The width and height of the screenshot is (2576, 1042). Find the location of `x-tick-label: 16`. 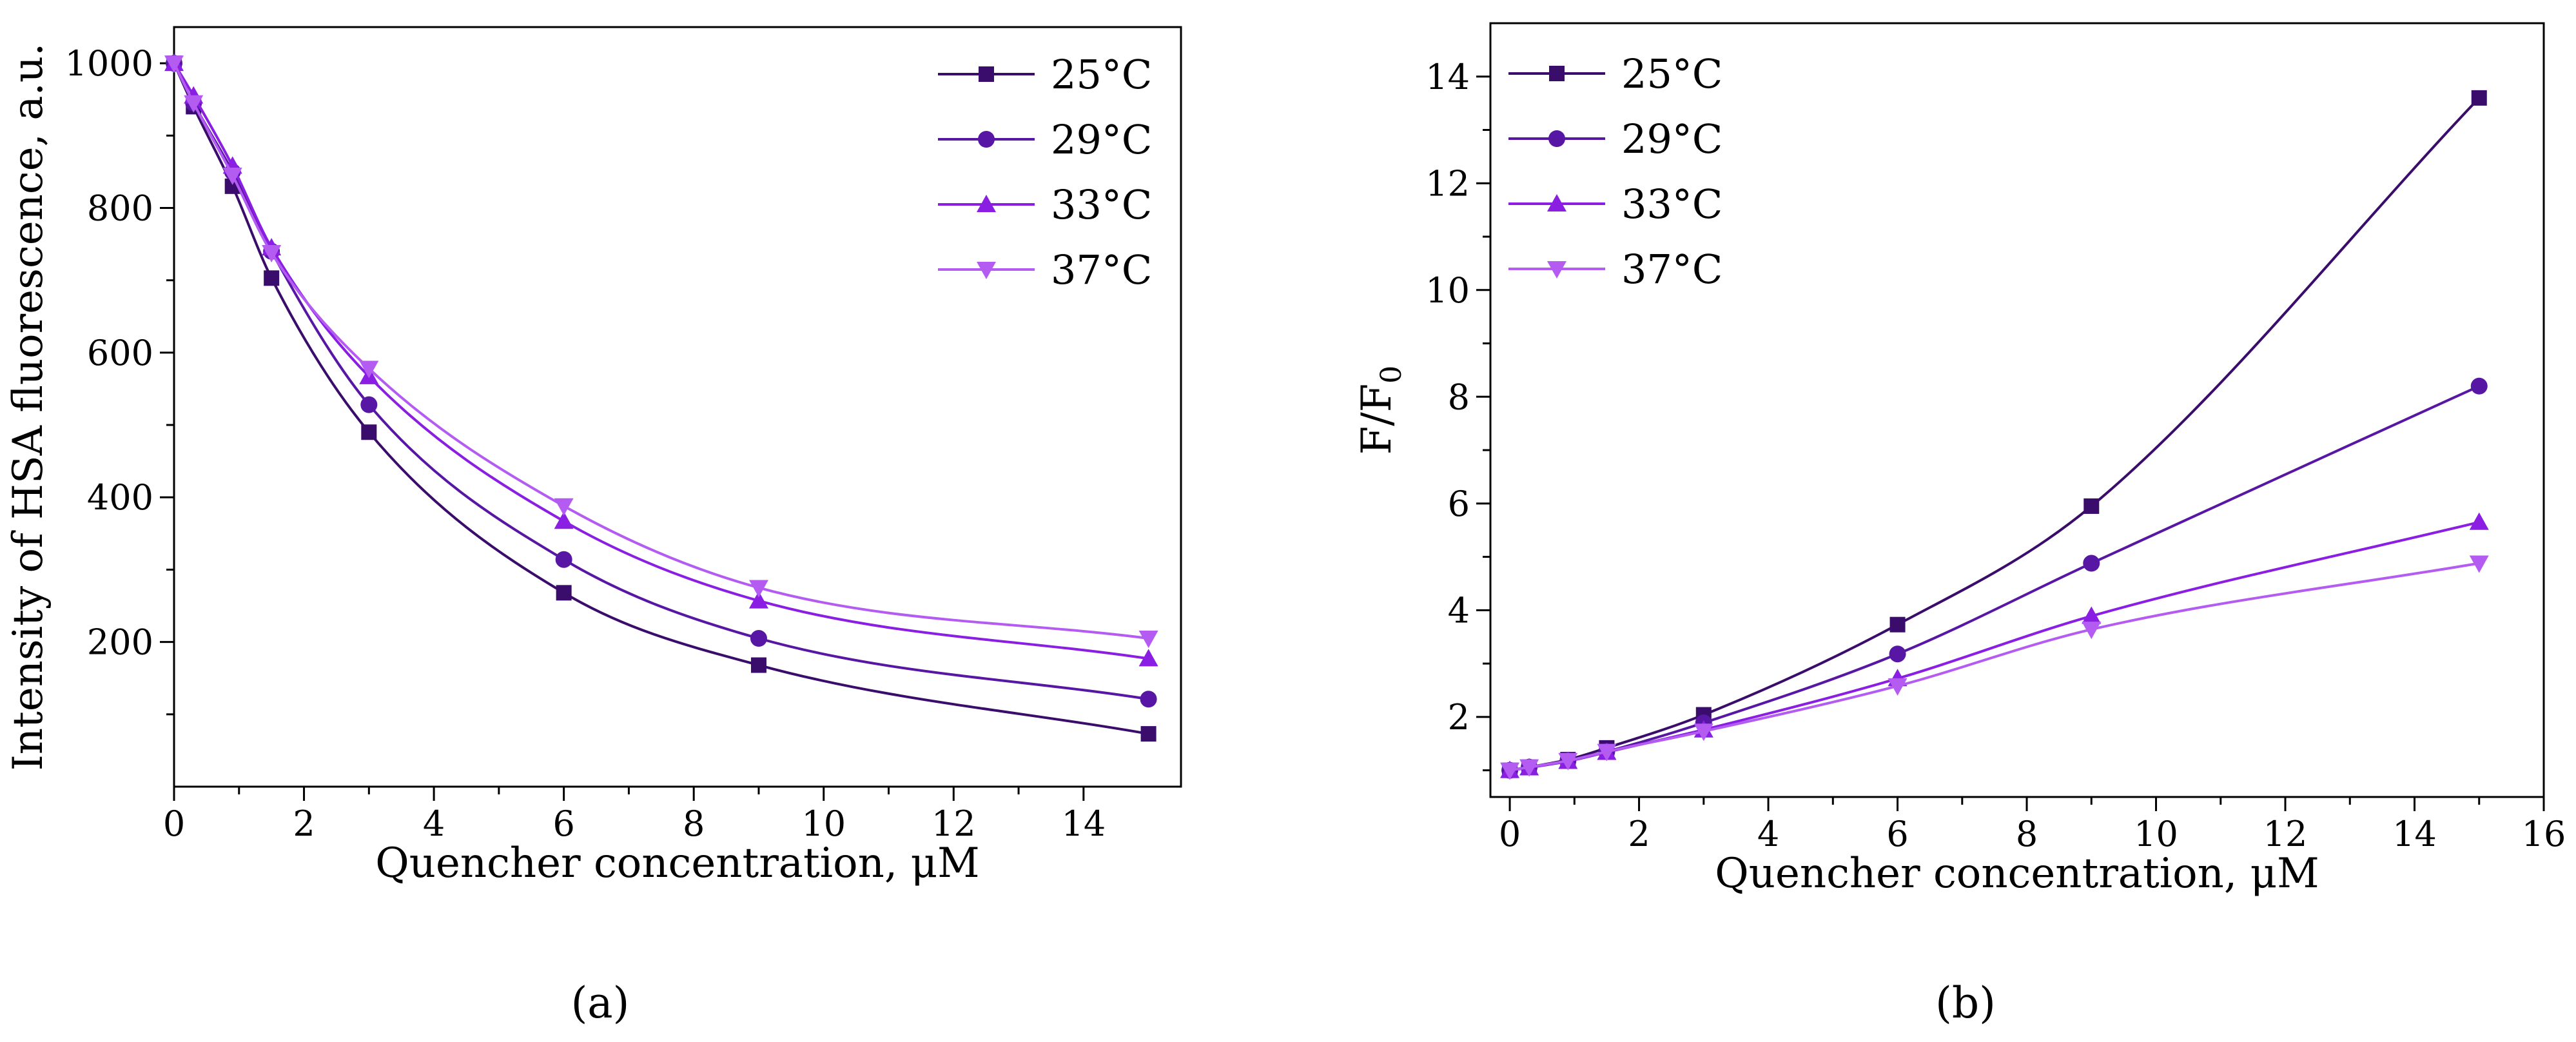

x-tick-label: 16 is located at coordinates (2544, 834).